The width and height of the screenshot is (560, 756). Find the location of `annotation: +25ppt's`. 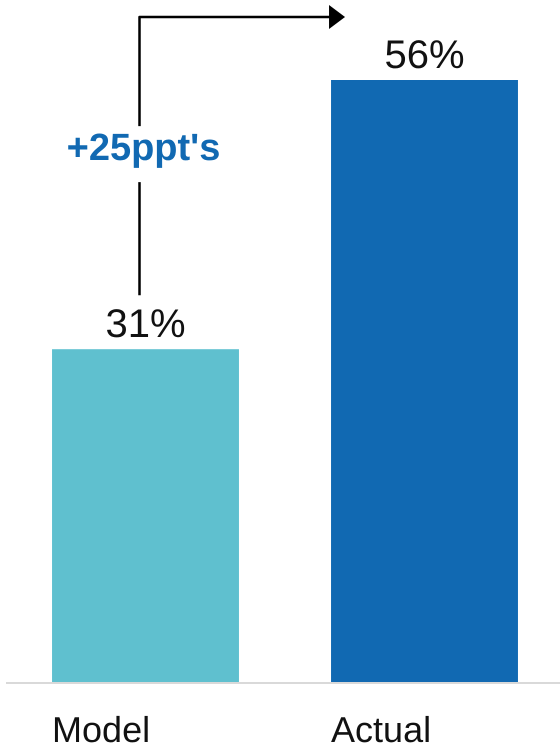

annotation: +25ppt's is located at coordinates (143, 148).